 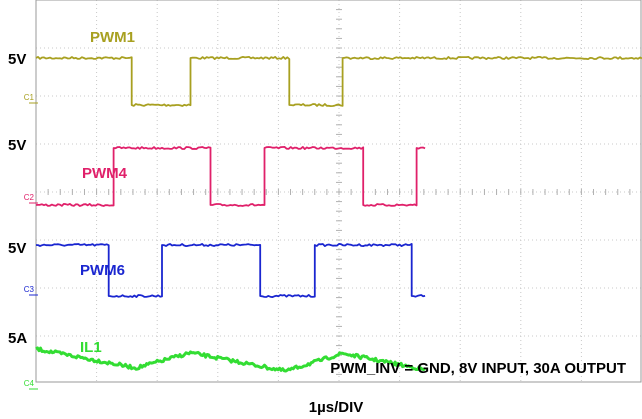 What do you see at coordinates (17, 59) in the screenshot?
I see `scale-label-c1: 5V` at bounding box center [17, 59].